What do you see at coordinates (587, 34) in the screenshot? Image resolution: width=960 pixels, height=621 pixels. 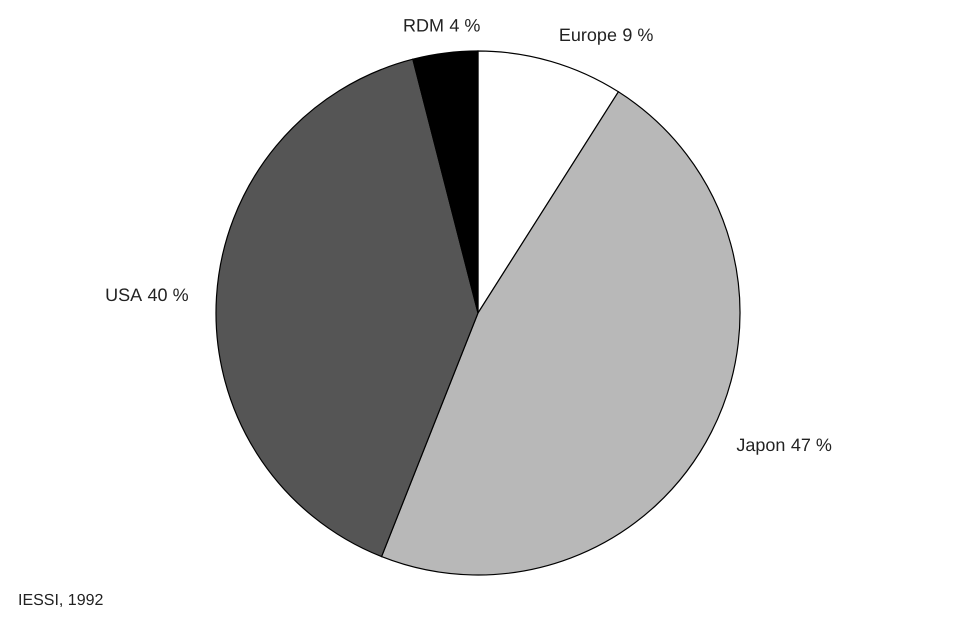 I see `slice-label: Europe` at bounding box center [587, 34].